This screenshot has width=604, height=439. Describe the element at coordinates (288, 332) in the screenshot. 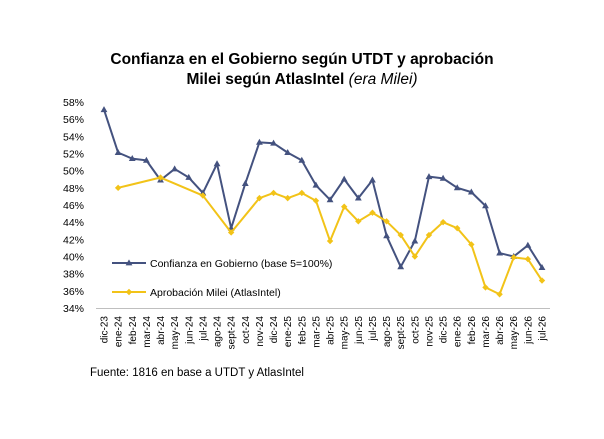

I see `x-tick-label: ene-25` at that location.